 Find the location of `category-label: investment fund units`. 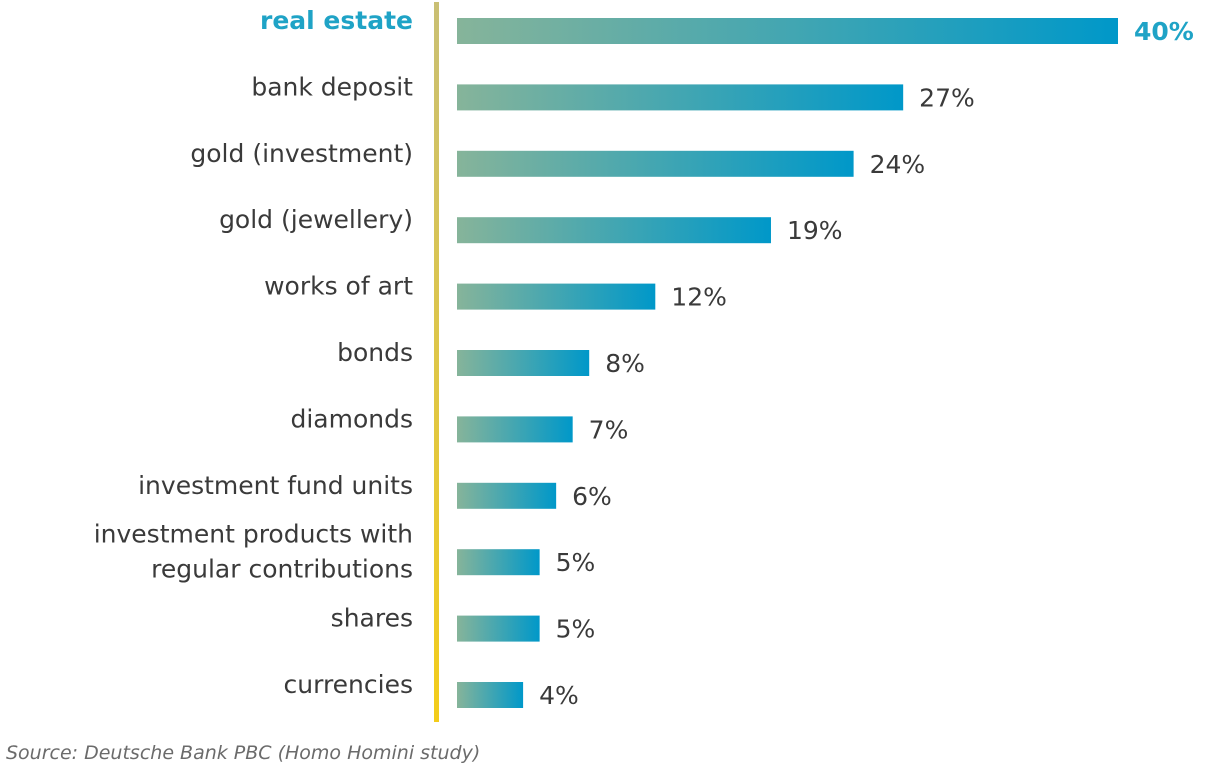

category-label: investment fund units is located at coordinates (275, 485).